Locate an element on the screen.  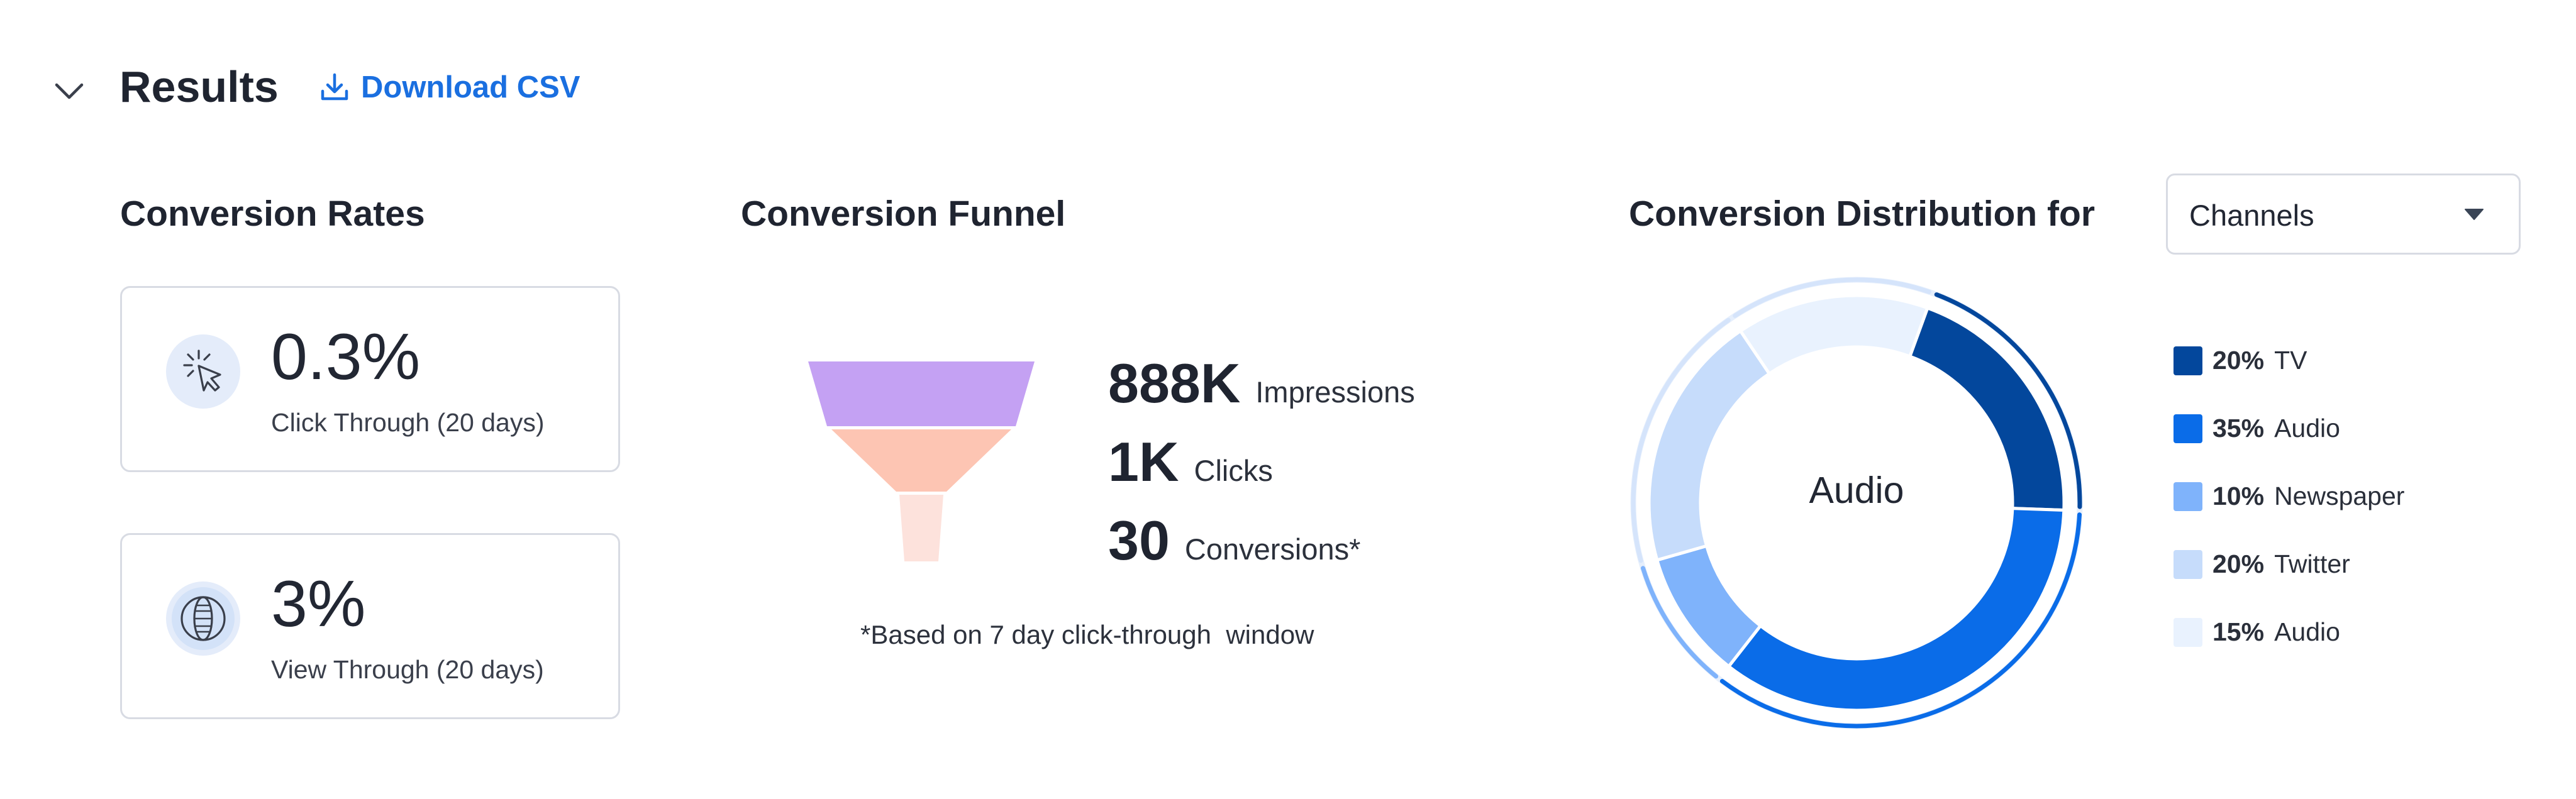
conversion-distribution-title: Conversion Distribution for is located at coordinates (1862, 214).